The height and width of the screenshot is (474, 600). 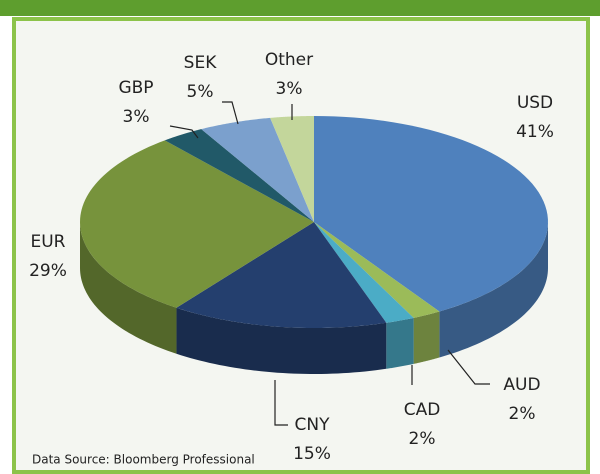 What do you see at coordinates (200, 92) in the screenshot?
I see `slice-value-label: 5%` at bounding box center [200, 92].